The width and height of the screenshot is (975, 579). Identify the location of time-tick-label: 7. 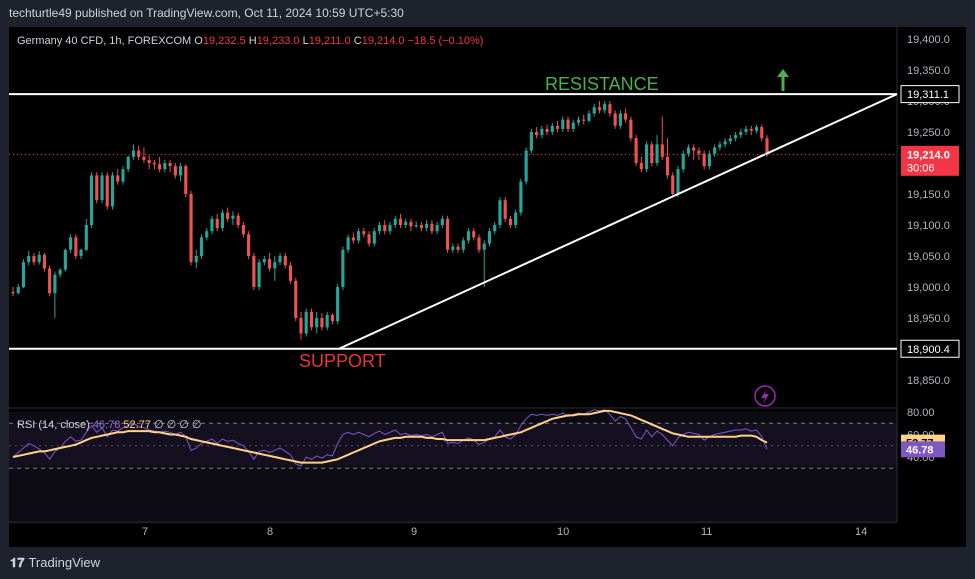
(145, 532).